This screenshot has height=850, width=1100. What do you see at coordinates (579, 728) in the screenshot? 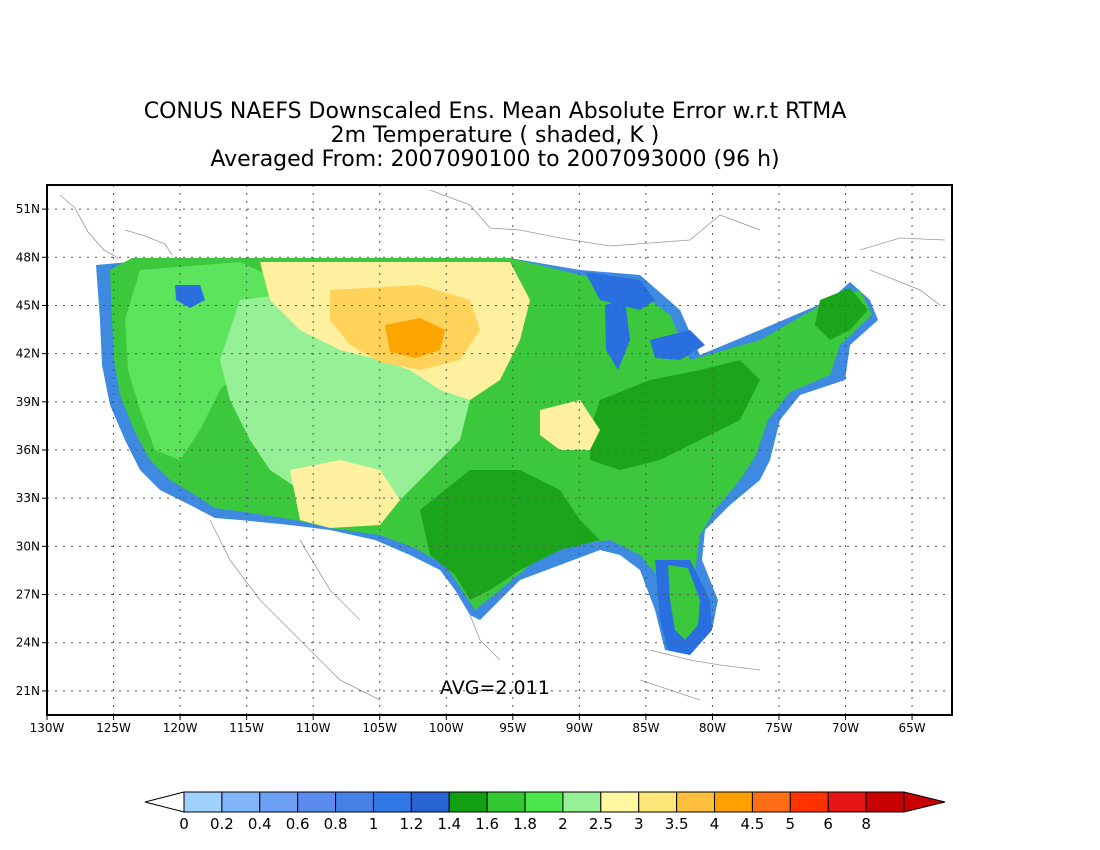
I see `lon-tick-label: 90W` at bounding box center [579, 728].